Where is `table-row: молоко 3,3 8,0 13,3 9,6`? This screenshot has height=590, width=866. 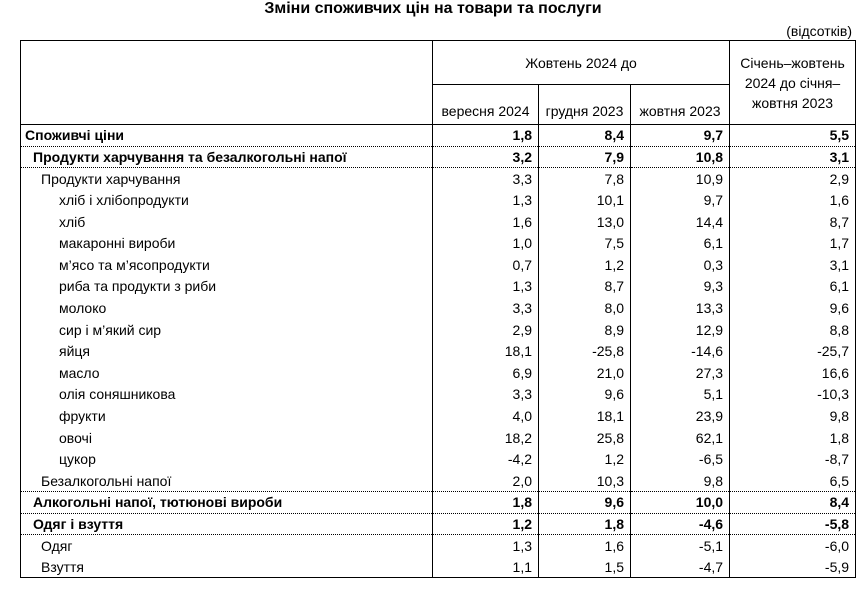
table-row: молоко 3,3 8,0 13,3 9,6 is located at coordinates (438, 308).